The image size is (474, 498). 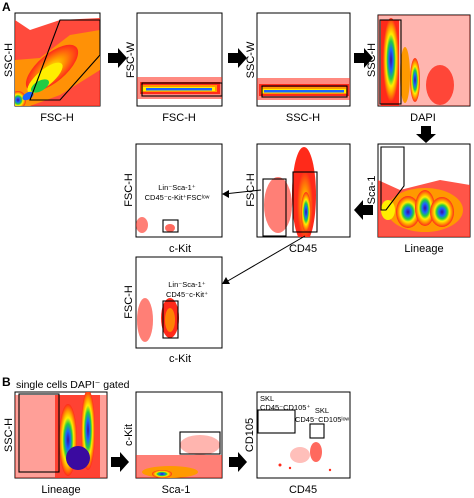 What do you see at coordinates (390, 62) in the screenshot?
I see `plot-a4-gate` at bounding box center [390, 62].